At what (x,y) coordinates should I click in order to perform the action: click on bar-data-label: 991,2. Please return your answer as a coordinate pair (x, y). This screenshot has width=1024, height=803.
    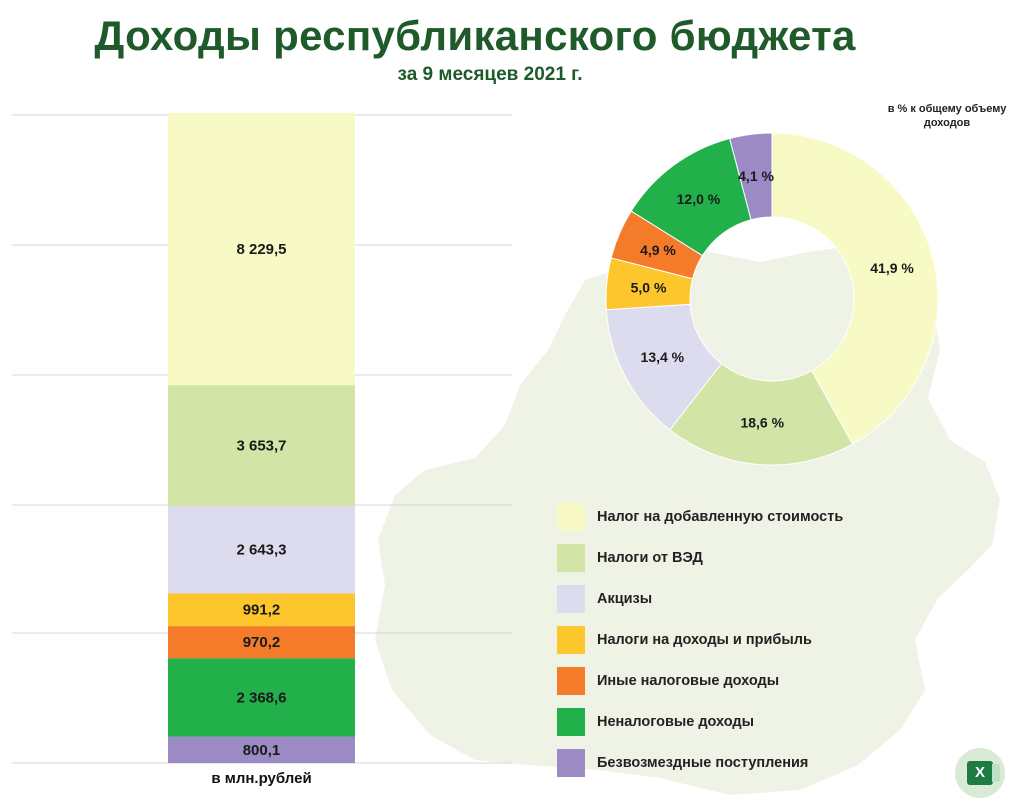
    Looking at the image, I should click on (262, 610).